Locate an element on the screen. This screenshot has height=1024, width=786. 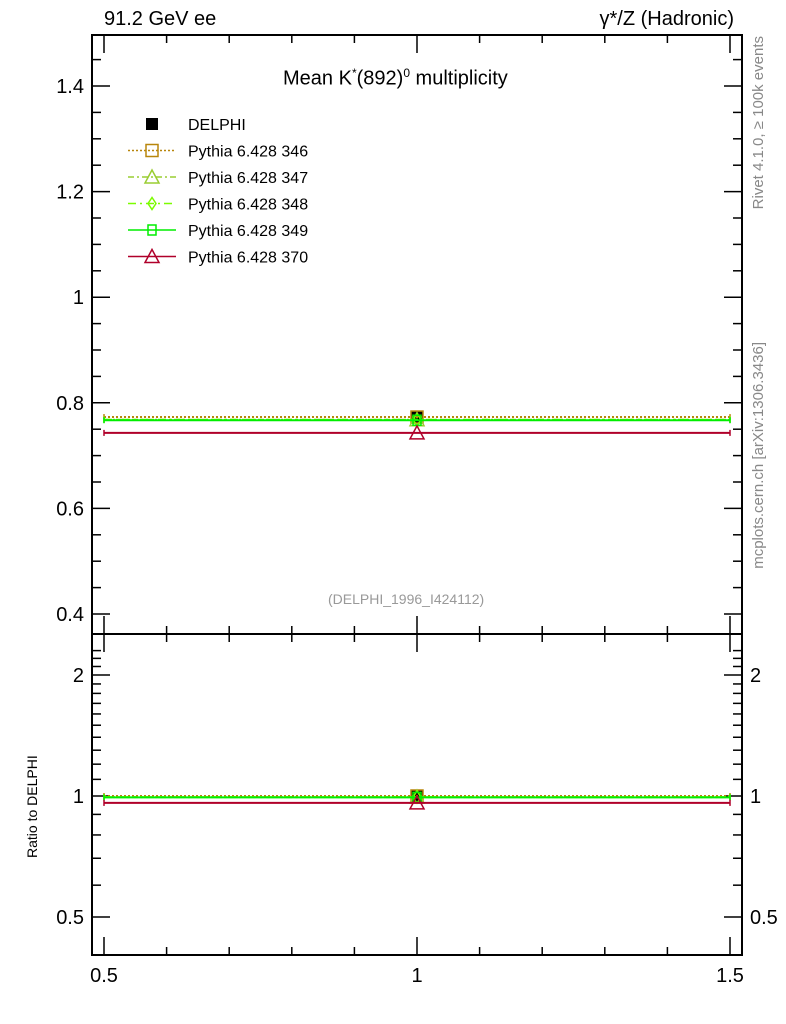
ratio-tick-label: 1 is located at coordinates (78, 797).